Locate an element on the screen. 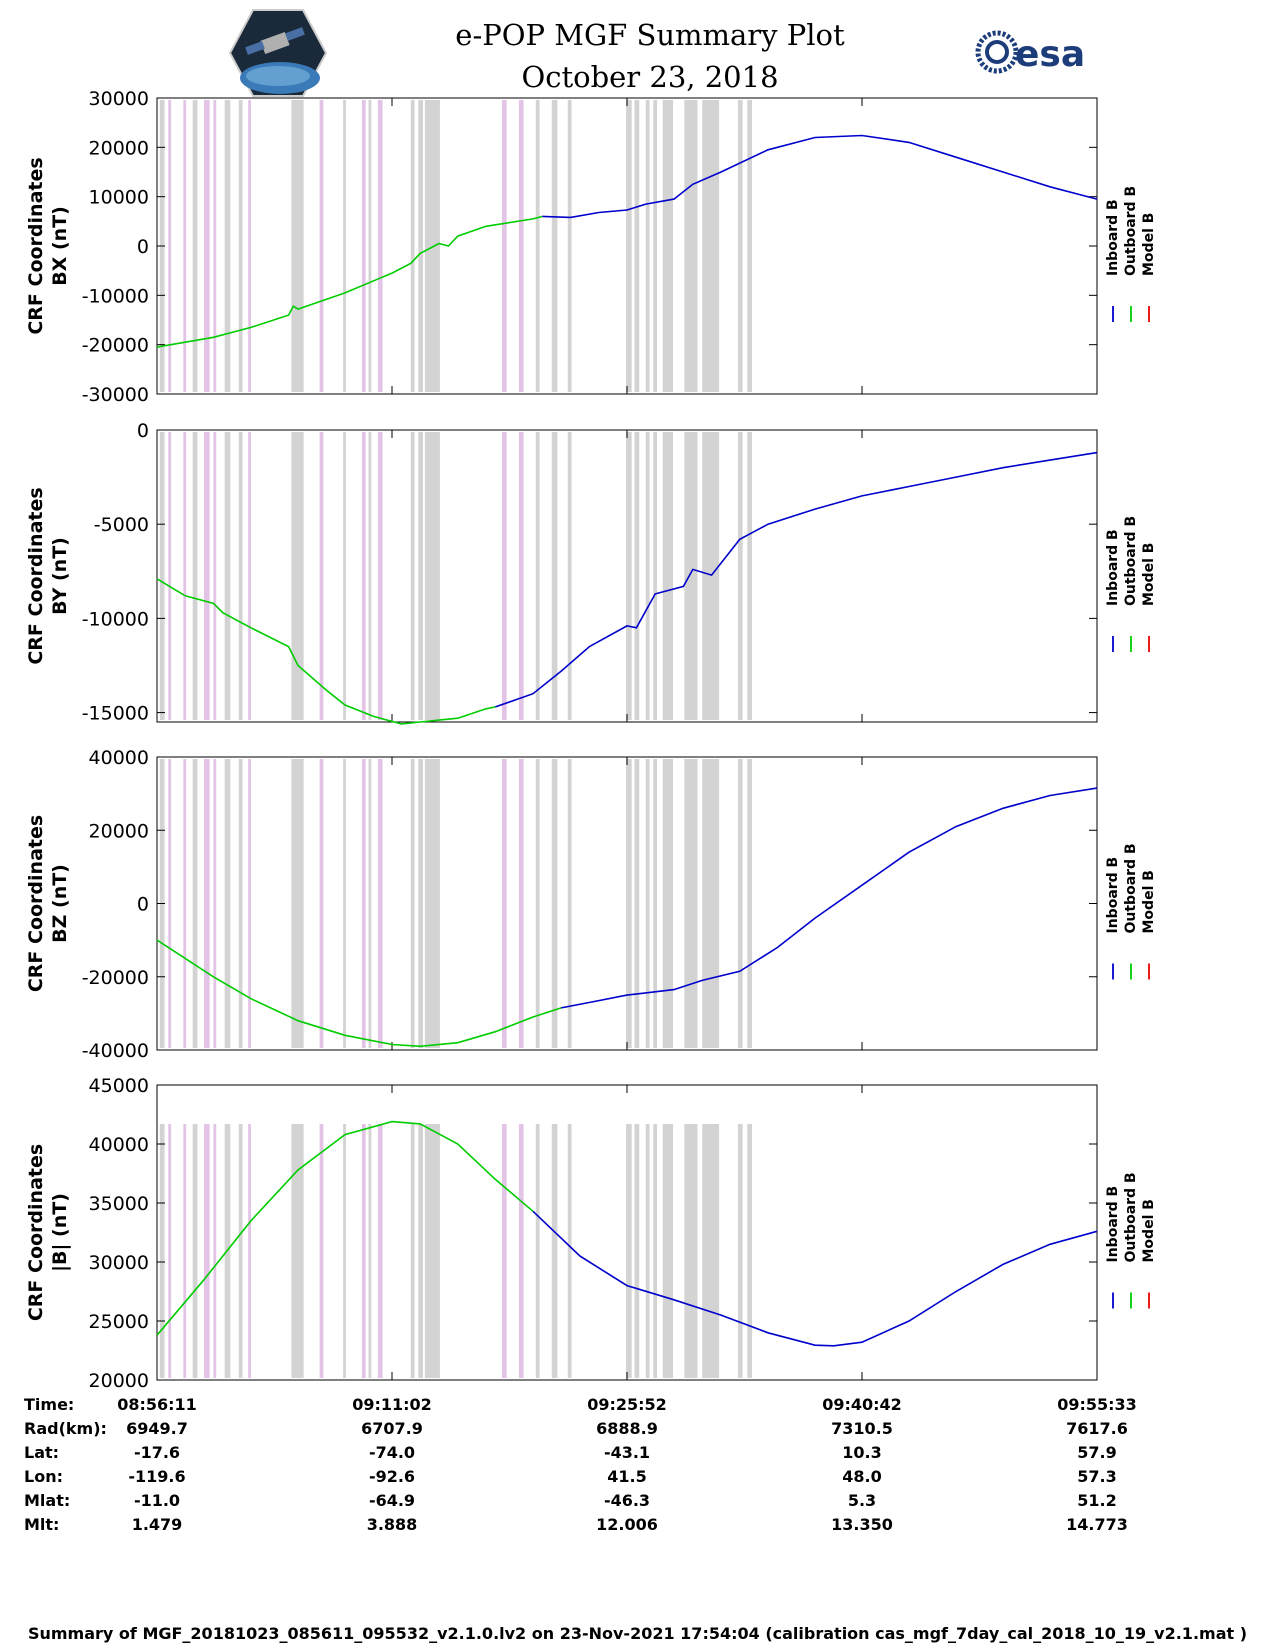  table-cell: 6707.9 is located at coordinates (392, 1428).